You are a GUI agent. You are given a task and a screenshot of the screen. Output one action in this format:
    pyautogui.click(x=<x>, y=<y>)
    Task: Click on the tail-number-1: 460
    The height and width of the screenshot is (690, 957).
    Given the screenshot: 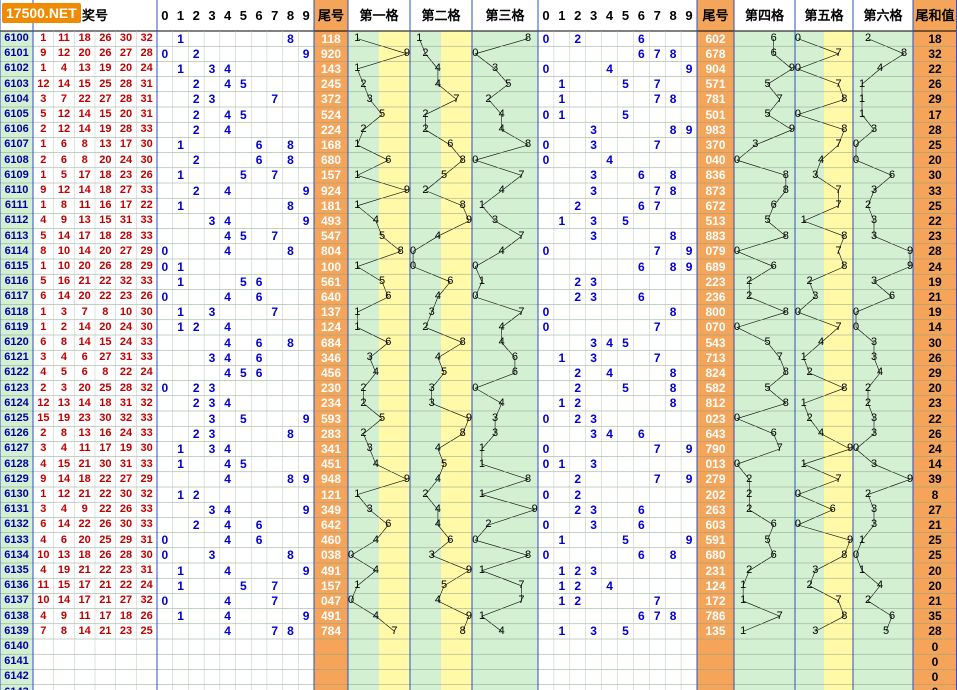 What is the action you would take?
    pyautogui.click(x=331, y=540)
    